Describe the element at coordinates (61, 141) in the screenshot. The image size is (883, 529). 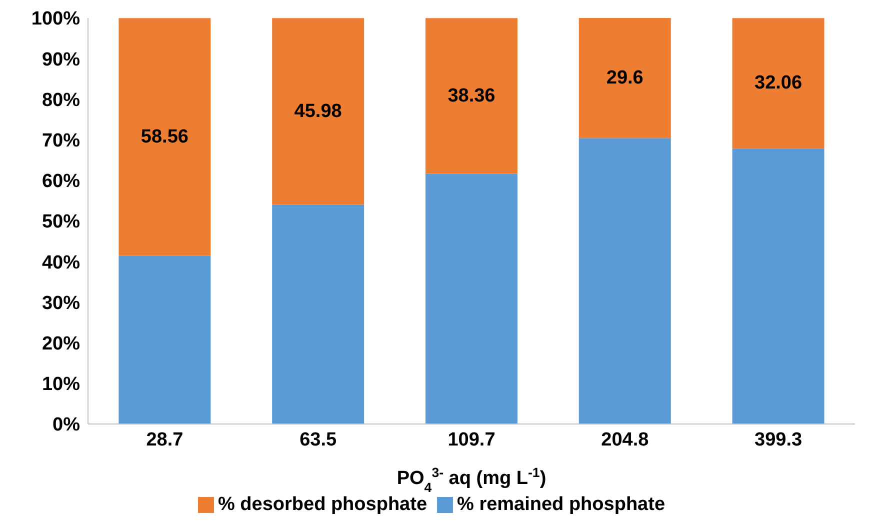
I see `y-tick-label: 70%` at that location.